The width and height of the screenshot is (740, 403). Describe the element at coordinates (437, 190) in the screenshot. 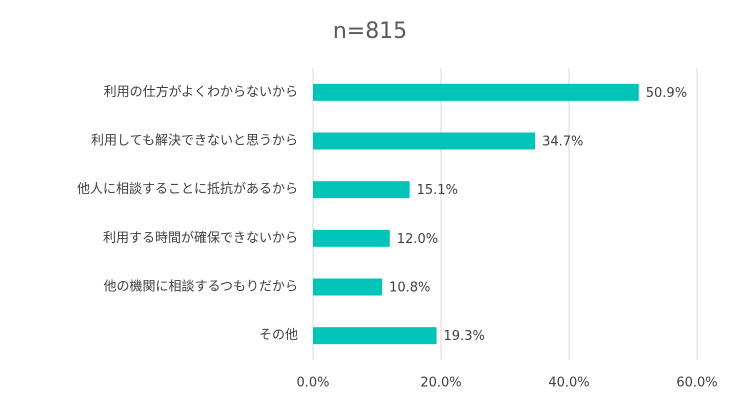

I see `value-label: 15.1%` at that location.